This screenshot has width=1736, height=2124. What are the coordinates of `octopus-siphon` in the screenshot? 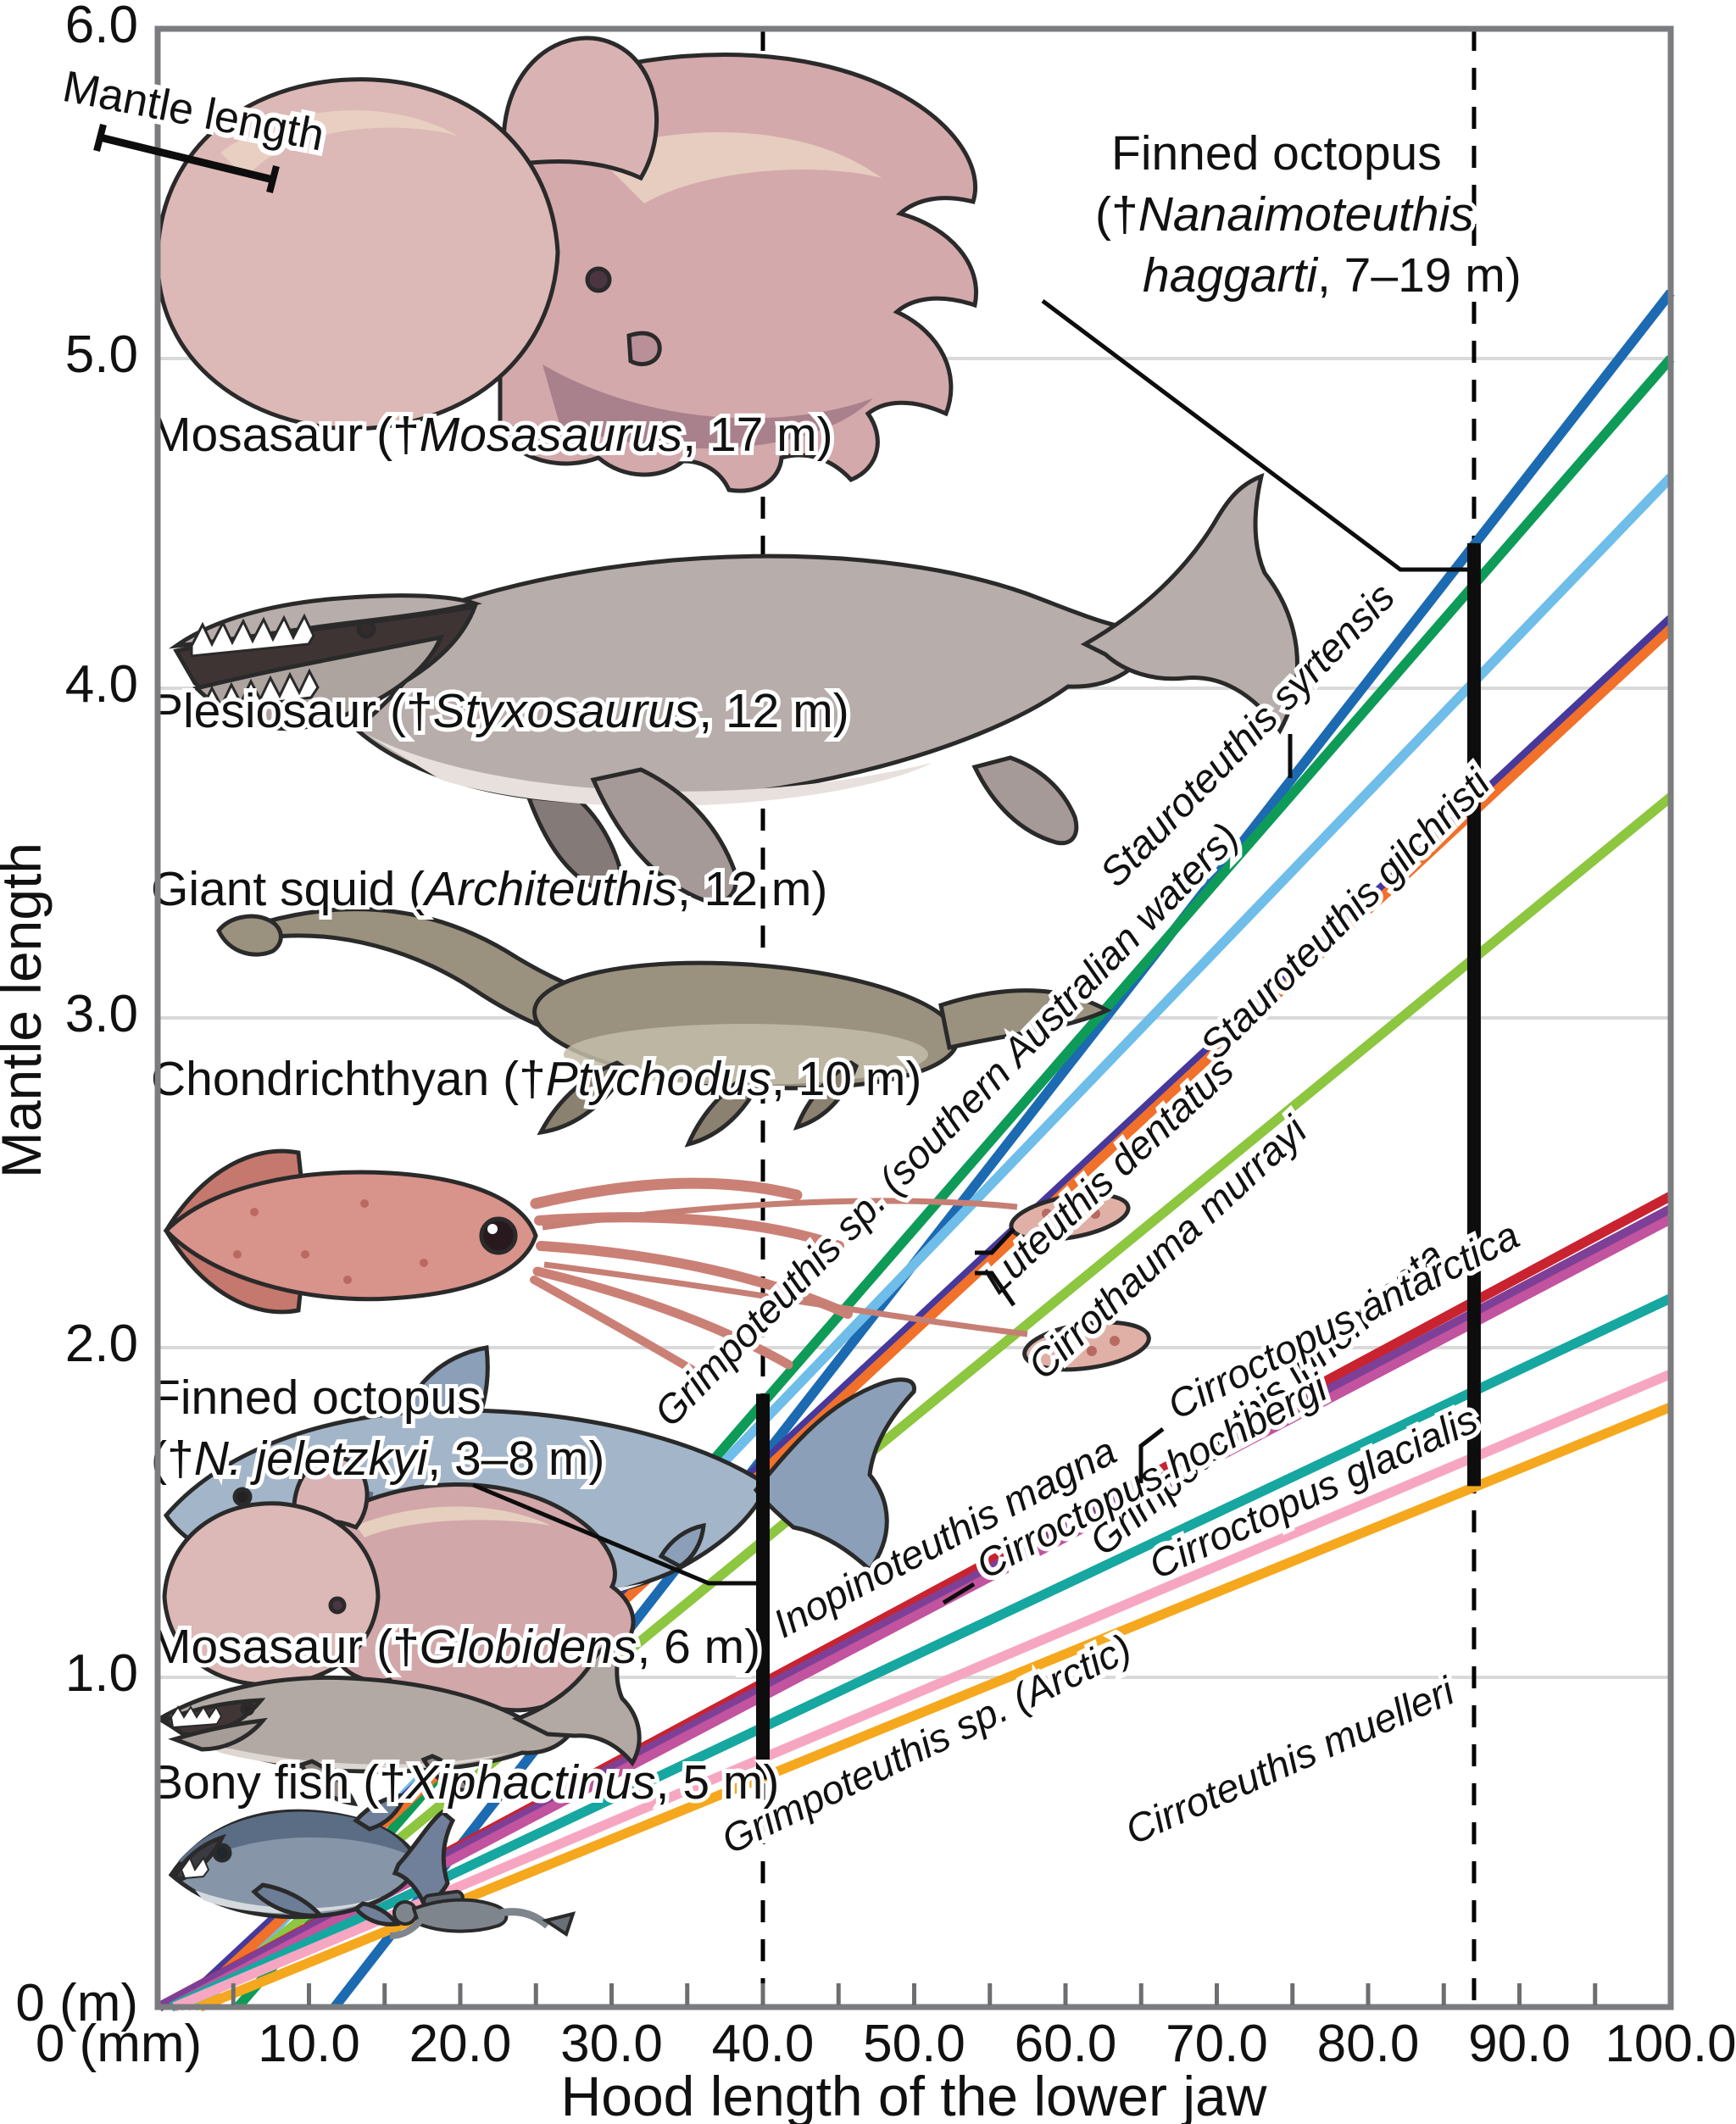 It's located at (644, 348).